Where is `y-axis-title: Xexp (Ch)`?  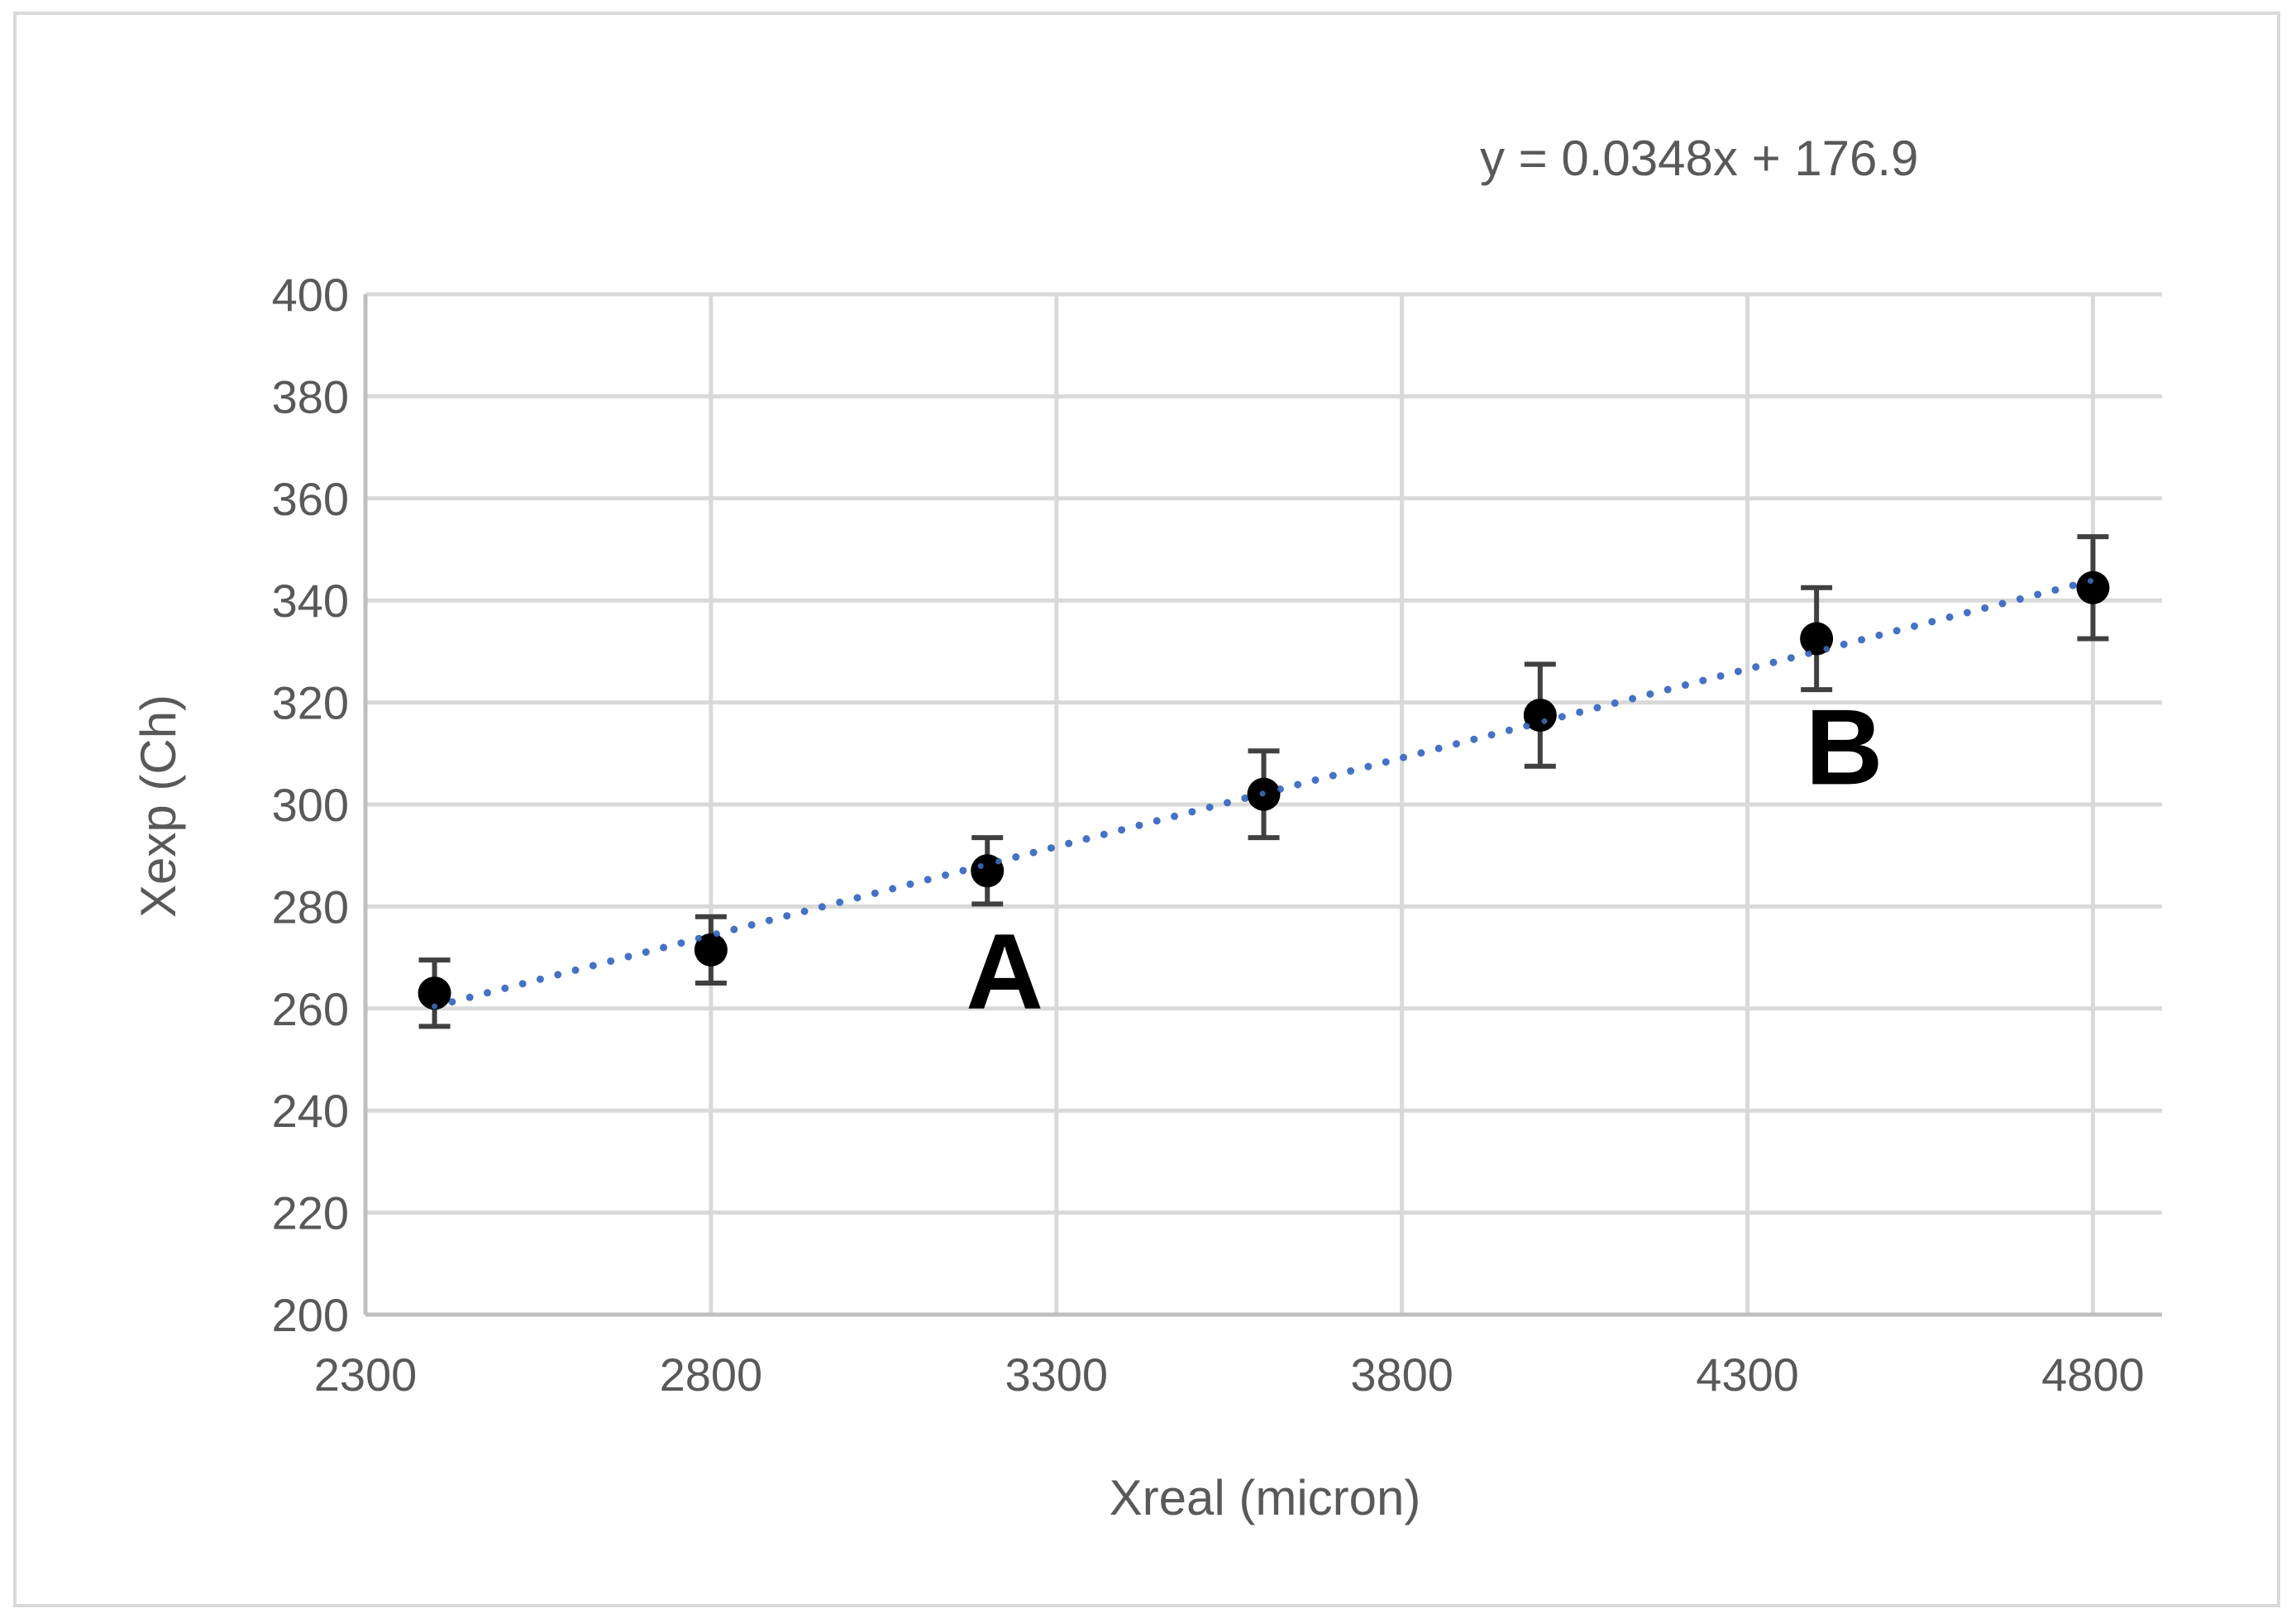
y-axis-title: Xexp (Ch) is located at coordinates (158, 806).